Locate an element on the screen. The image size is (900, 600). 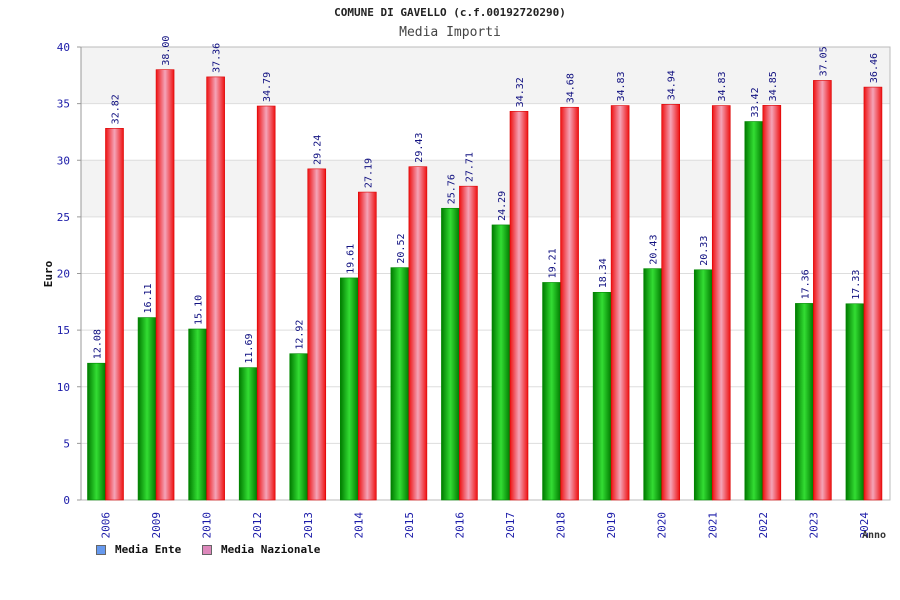
bar-media-nazionale-2020 is located at coordinates (670, 302).